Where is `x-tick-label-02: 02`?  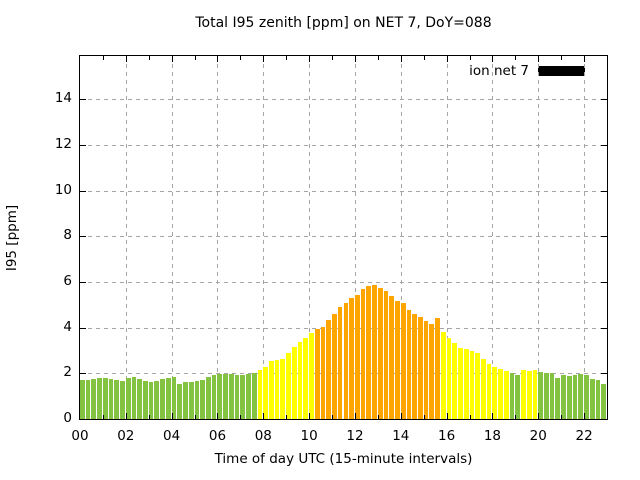 x-tick-label-02: 02 is located at coordinates (126, 436).